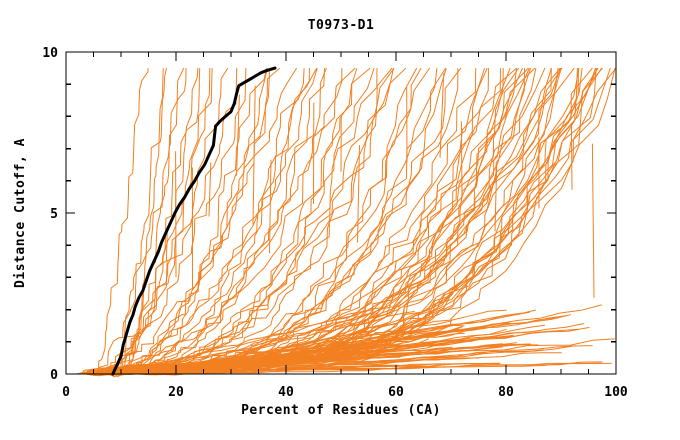  I want to click on y-tick-label: 5, so click(54, 214).